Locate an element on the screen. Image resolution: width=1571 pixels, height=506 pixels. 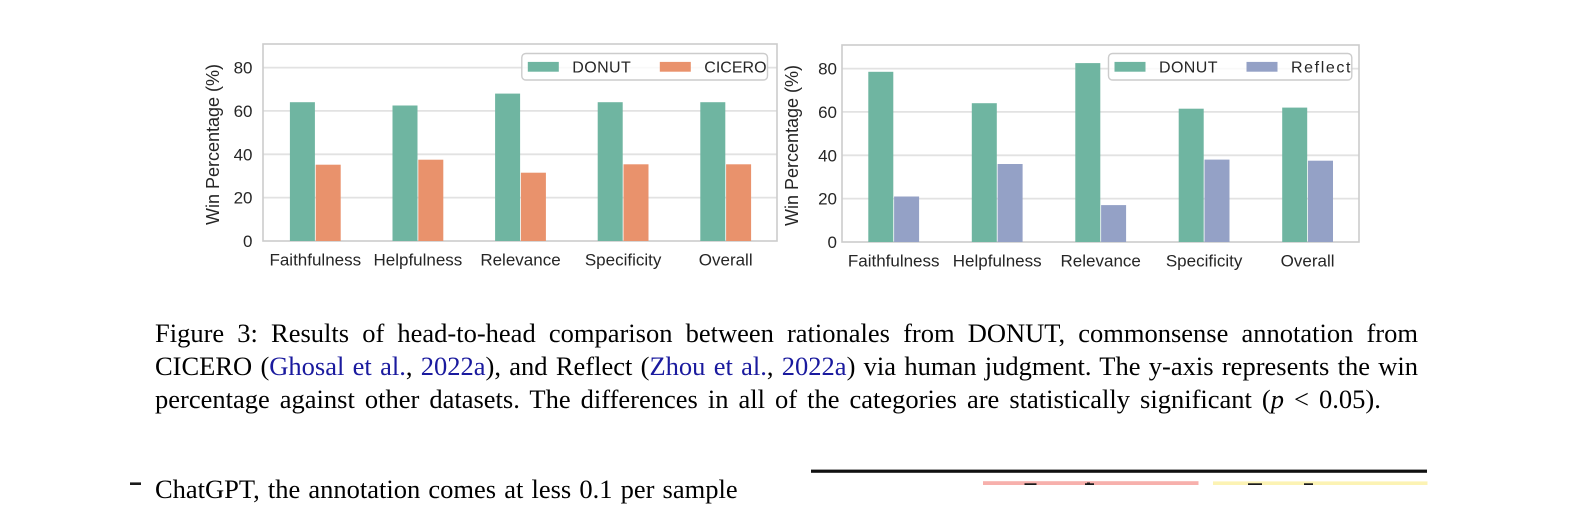
svg-text: CICERO is located at coordinates (735, 68).